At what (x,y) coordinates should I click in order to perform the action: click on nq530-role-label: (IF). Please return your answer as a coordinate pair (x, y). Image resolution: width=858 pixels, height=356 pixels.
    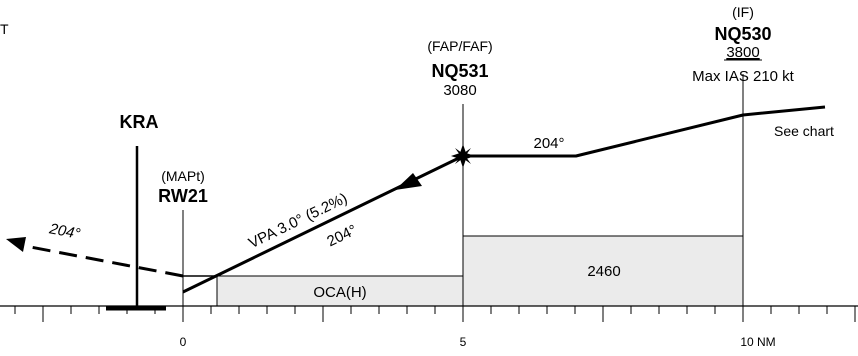
    Looking at the image, I should click on (743, 12).